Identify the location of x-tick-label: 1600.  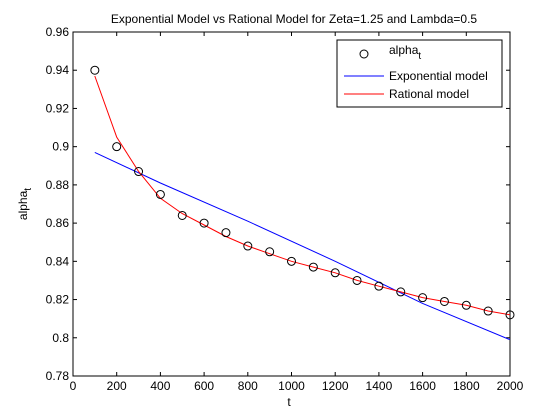
(422, 386).